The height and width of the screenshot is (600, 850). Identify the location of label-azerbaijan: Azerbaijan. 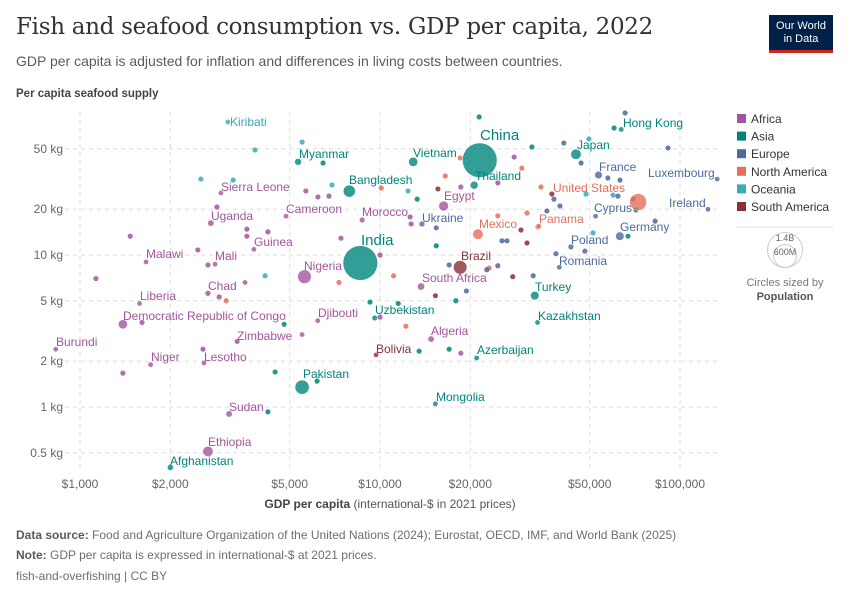
(505, 350).